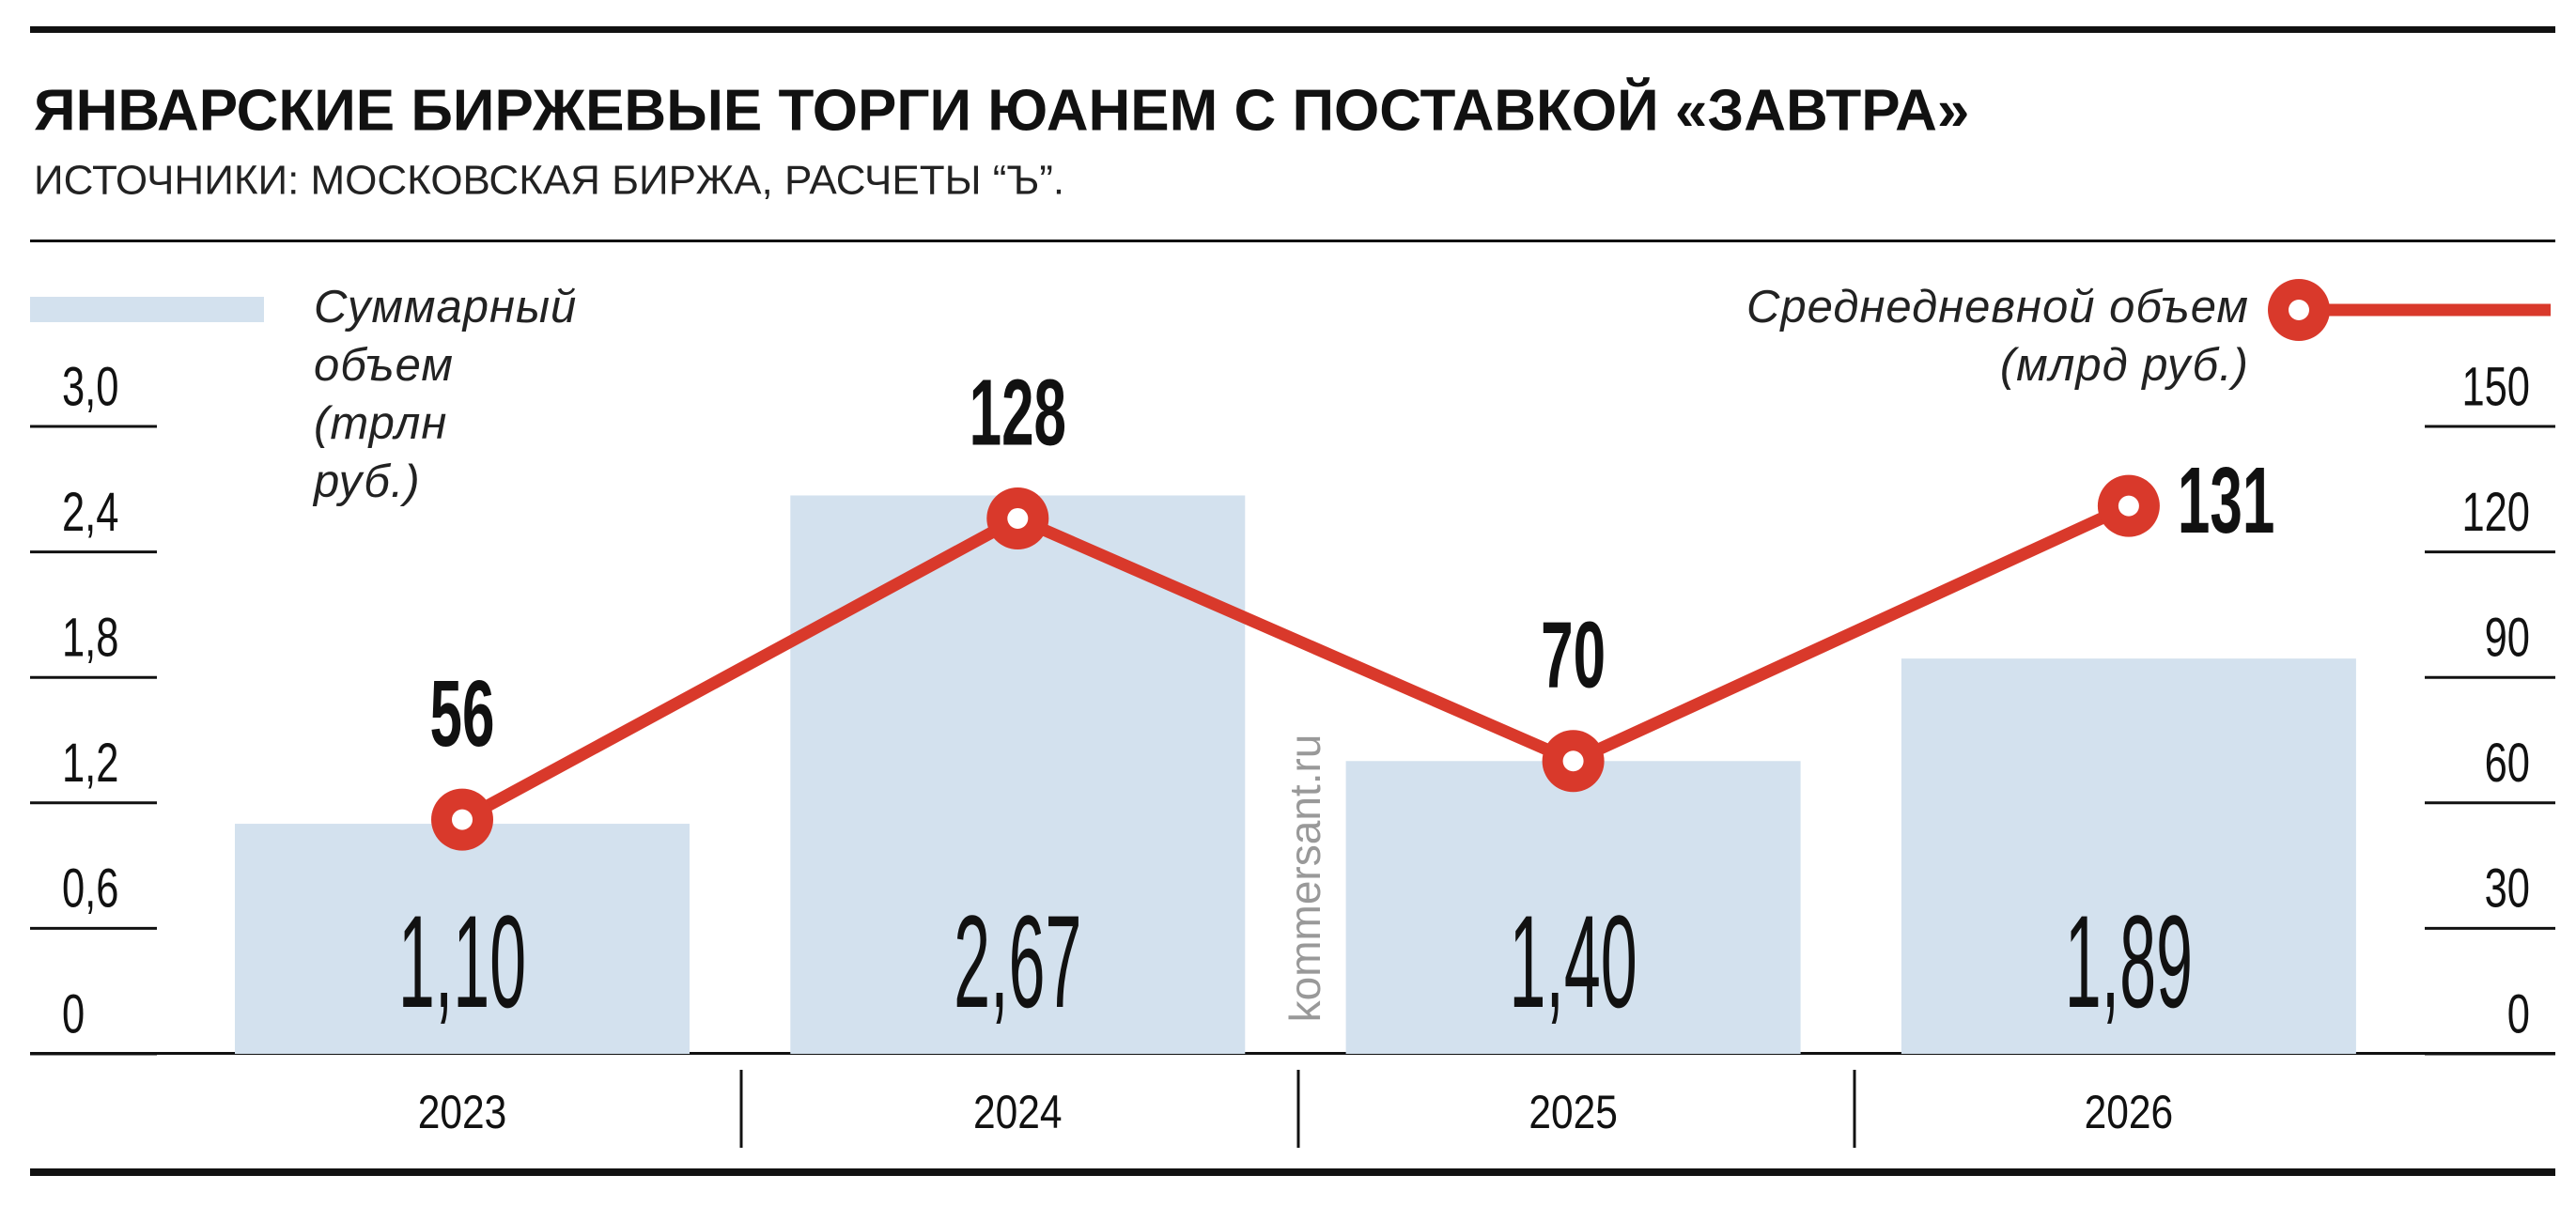 The image size is (2576, 1206). I want to click on y2-tick-label: 0, so click(2518, 1014).